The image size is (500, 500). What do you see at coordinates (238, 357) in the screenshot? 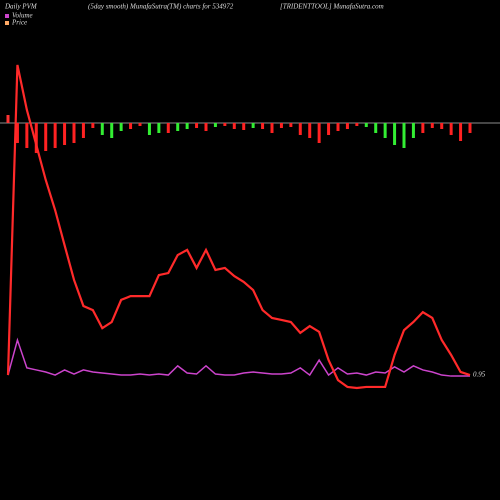
I see `series-line` at bounding box center [238, 357].